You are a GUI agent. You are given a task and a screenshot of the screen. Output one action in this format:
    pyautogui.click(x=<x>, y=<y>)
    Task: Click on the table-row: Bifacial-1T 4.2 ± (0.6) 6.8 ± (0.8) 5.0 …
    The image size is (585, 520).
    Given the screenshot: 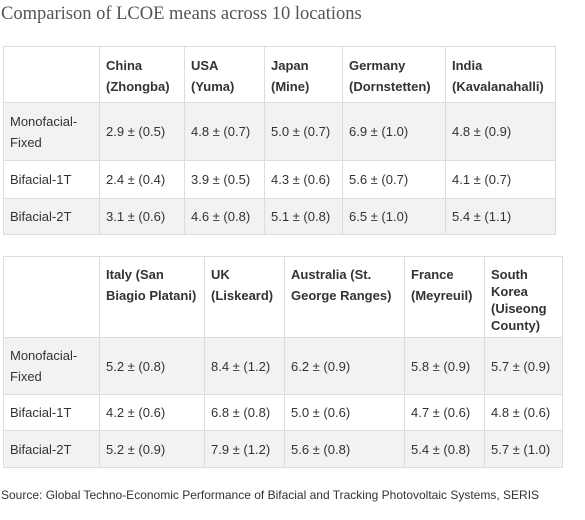 What is the action you would take?
    pyautogui.click(x=283, y=412)
    